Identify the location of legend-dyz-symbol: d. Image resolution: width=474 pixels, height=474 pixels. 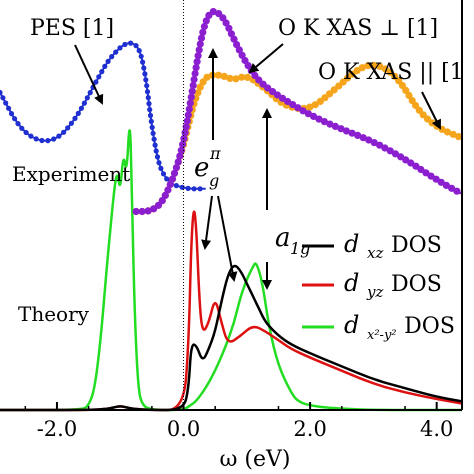
(351, 283).